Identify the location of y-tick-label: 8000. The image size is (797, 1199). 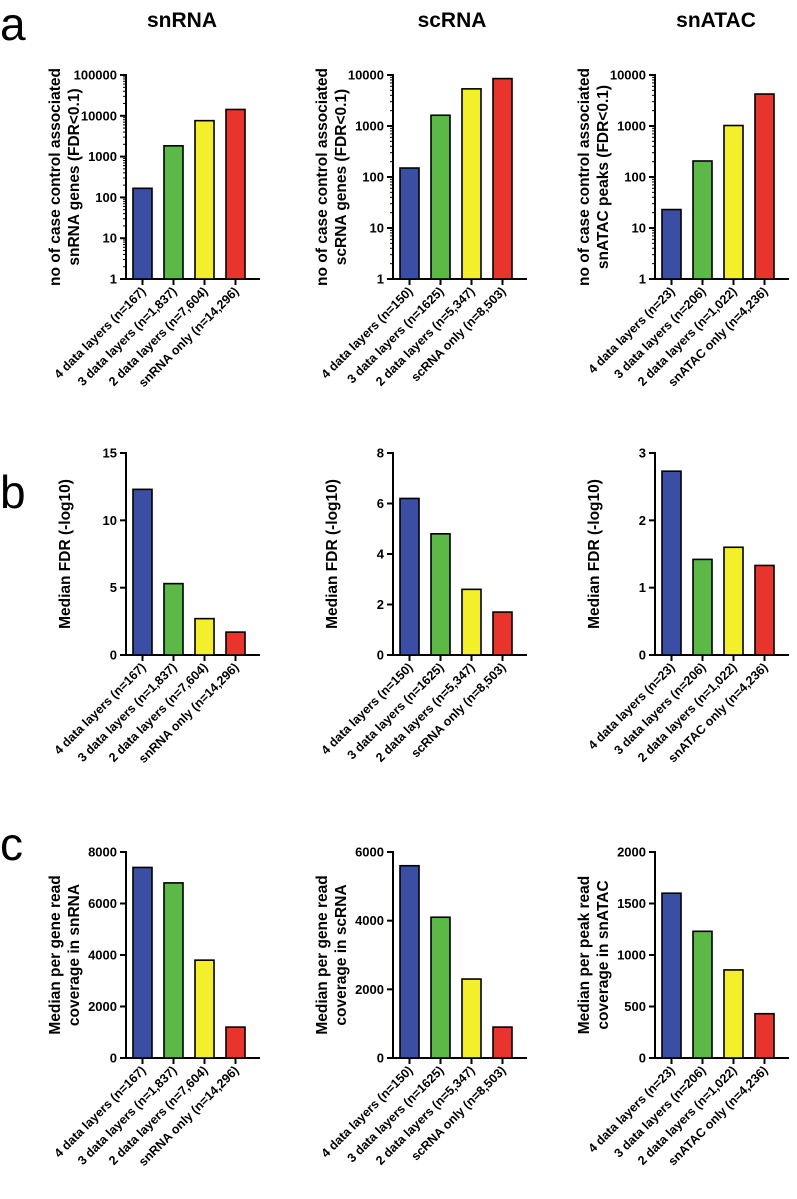
(102, 852).